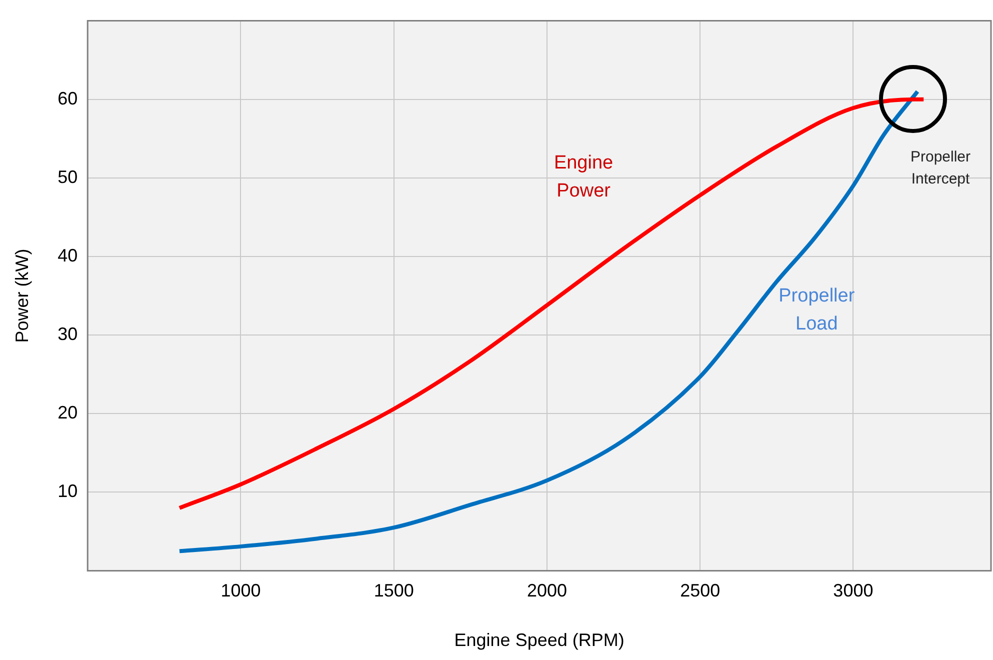  Describe the element at coordinates (22, 295) in the screenshot. I see `y-axis-title: Power (kW)` at that location.